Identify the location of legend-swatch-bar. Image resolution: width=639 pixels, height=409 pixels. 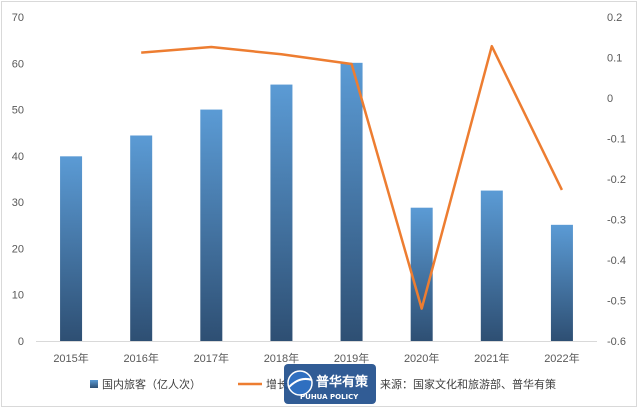
(94, 384).